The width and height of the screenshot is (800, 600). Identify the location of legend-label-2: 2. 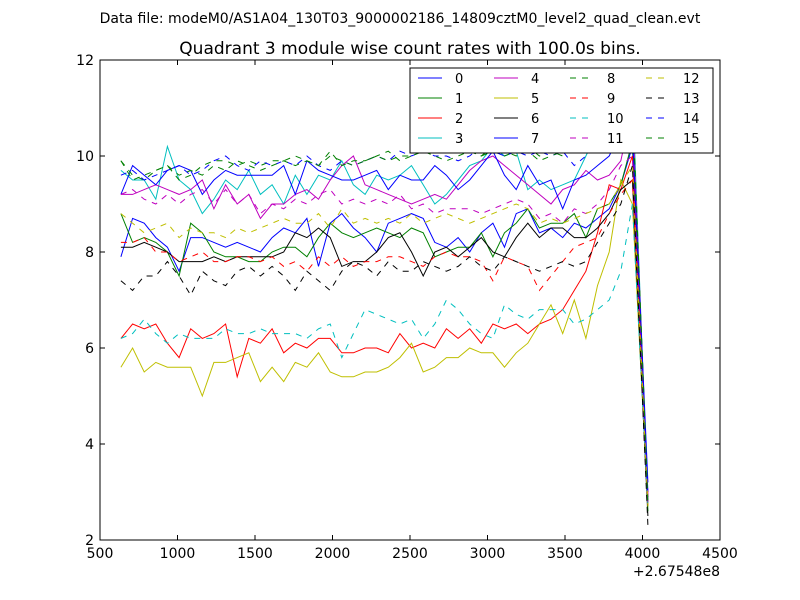
(459, 119).